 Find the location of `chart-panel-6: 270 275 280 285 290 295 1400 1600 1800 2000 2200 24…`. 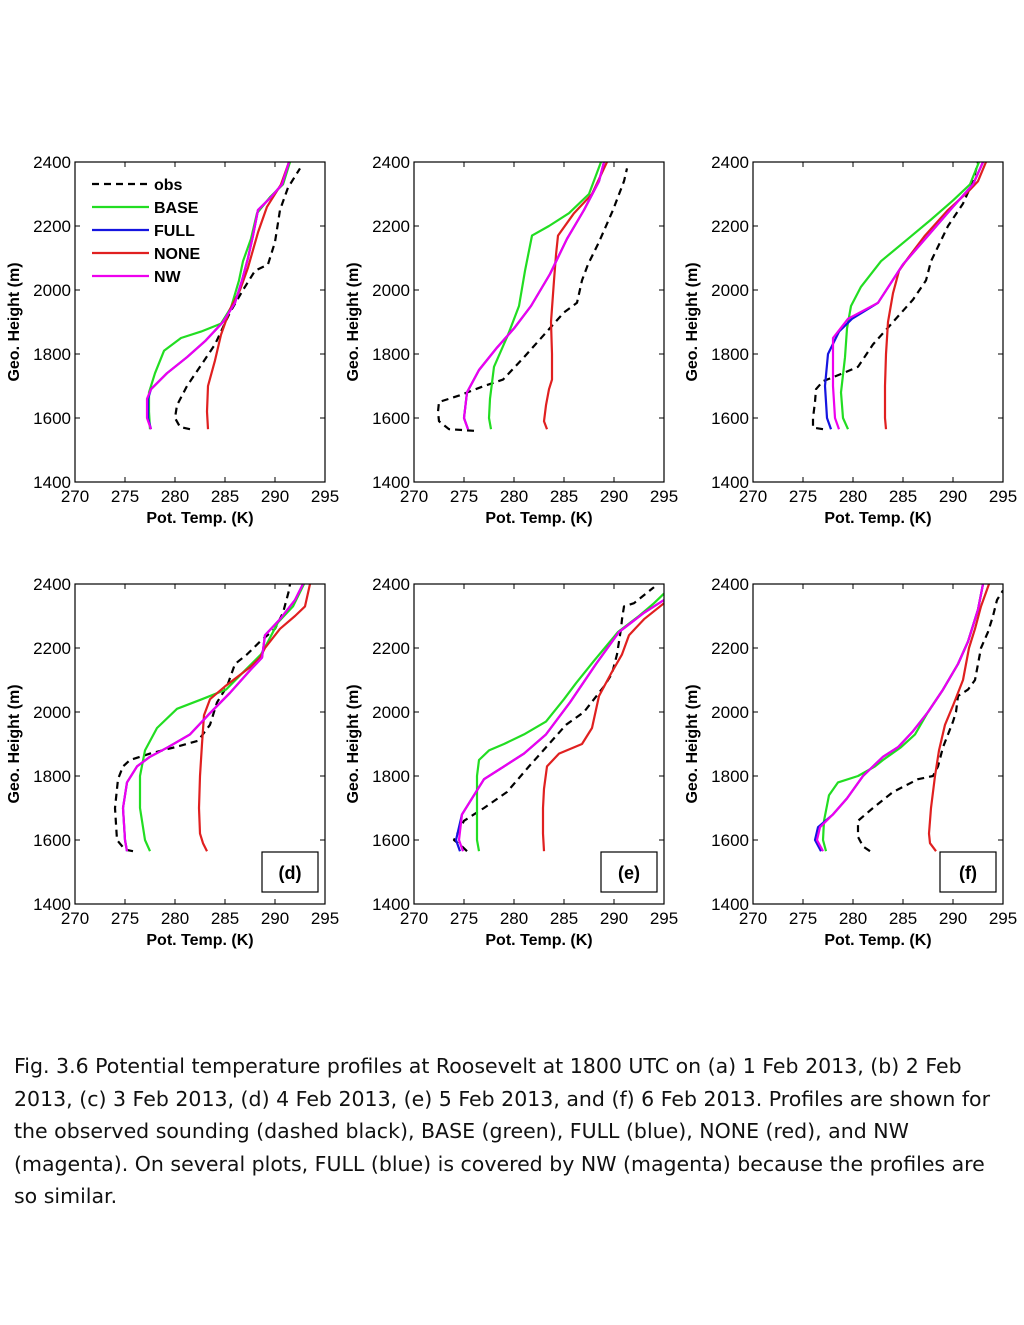

chart-panel-6: 270 275 280 285 290 295 1400 1600 1800 2000 2200 24… is located at coordinates (850, 762).